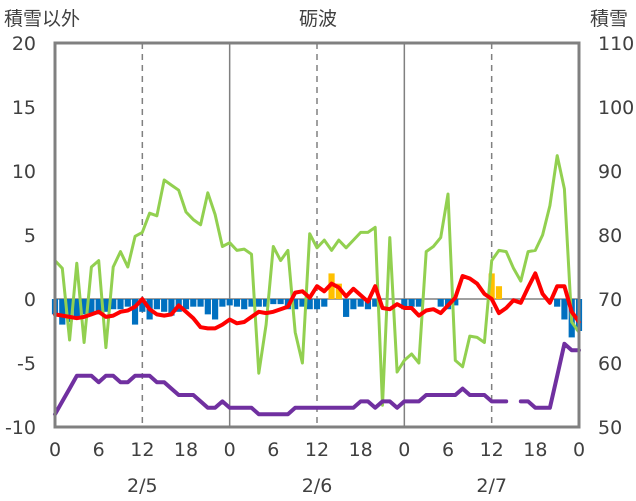  Describe the element at coordinates (24, 172) in the screenshot. I see `left-y-tick-label: 10` at that location.